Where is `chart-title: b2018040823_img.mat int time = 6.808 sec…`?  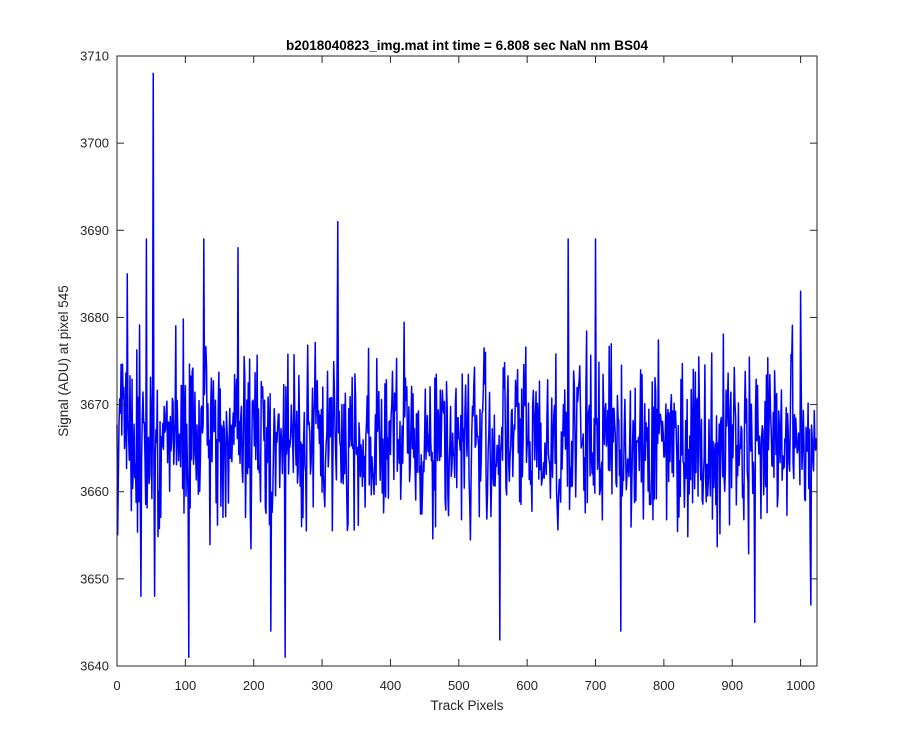 chart-title: b2018040823_img.mat int time = 6.808 sec… is located at coordinates (467, 45).